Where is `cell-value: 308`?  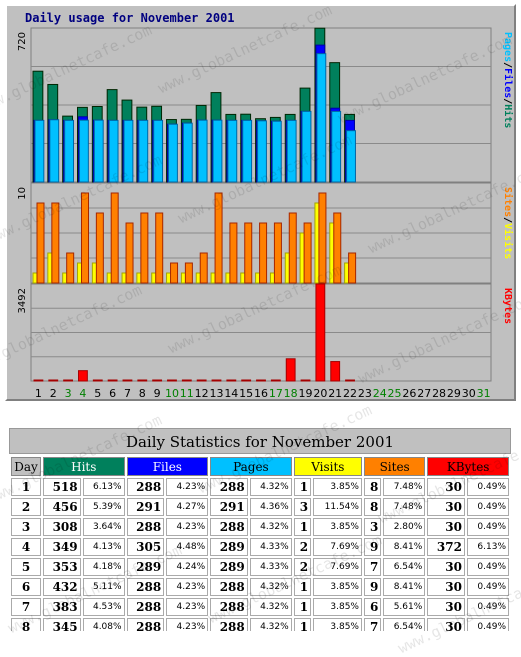 cell-value: 308 is located at coordinates (62, 527).